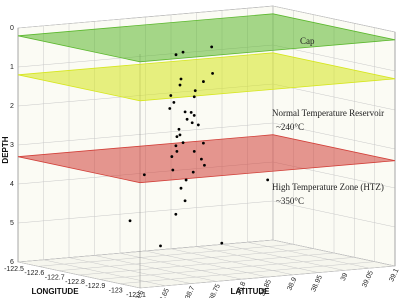 The width and height of the screenshot is (400, 298). What do you see at coordinates (368, 279) in the screenshot?
I see `y-tick-label: 39.05` at bounding box center [368, 279].